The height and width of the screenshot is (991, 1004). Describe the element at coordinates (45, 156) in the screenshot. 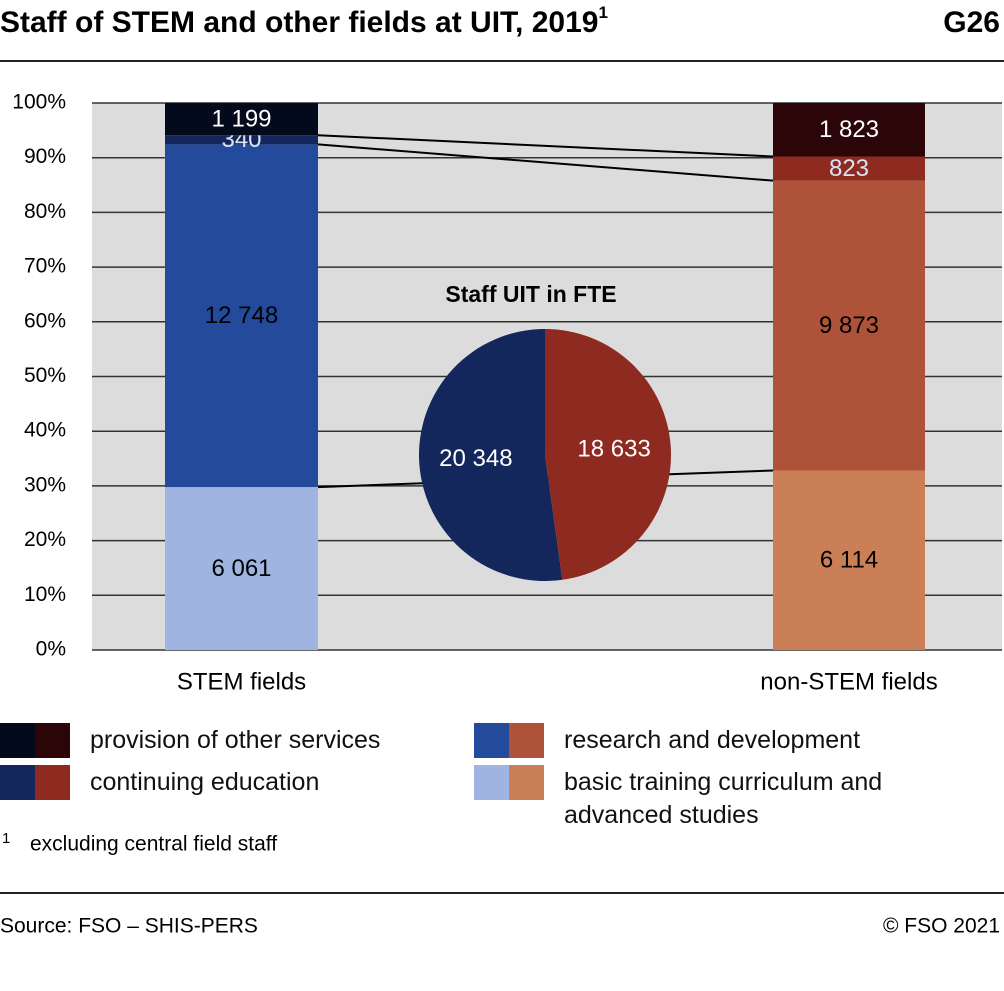

I see `y-tick-label: 90%` at that location.